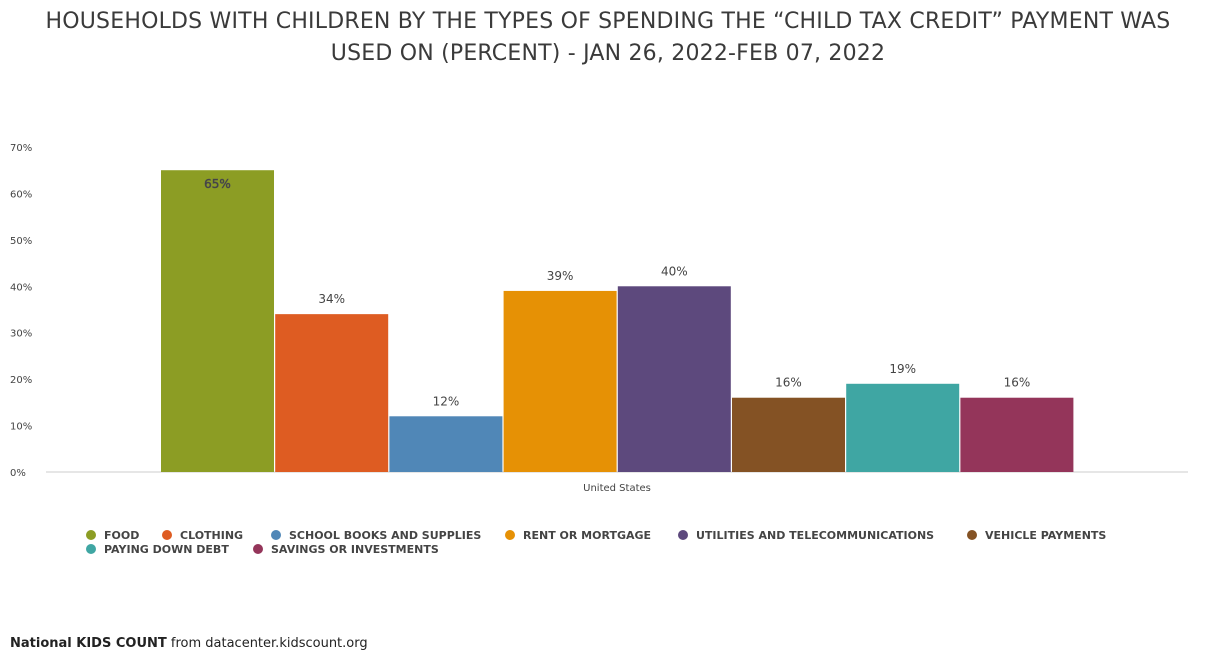  What do you see at coordinates (560, 381) in the screenshot?
I see `bar-rent-or-mortgage` at bounding box center [560, 381].